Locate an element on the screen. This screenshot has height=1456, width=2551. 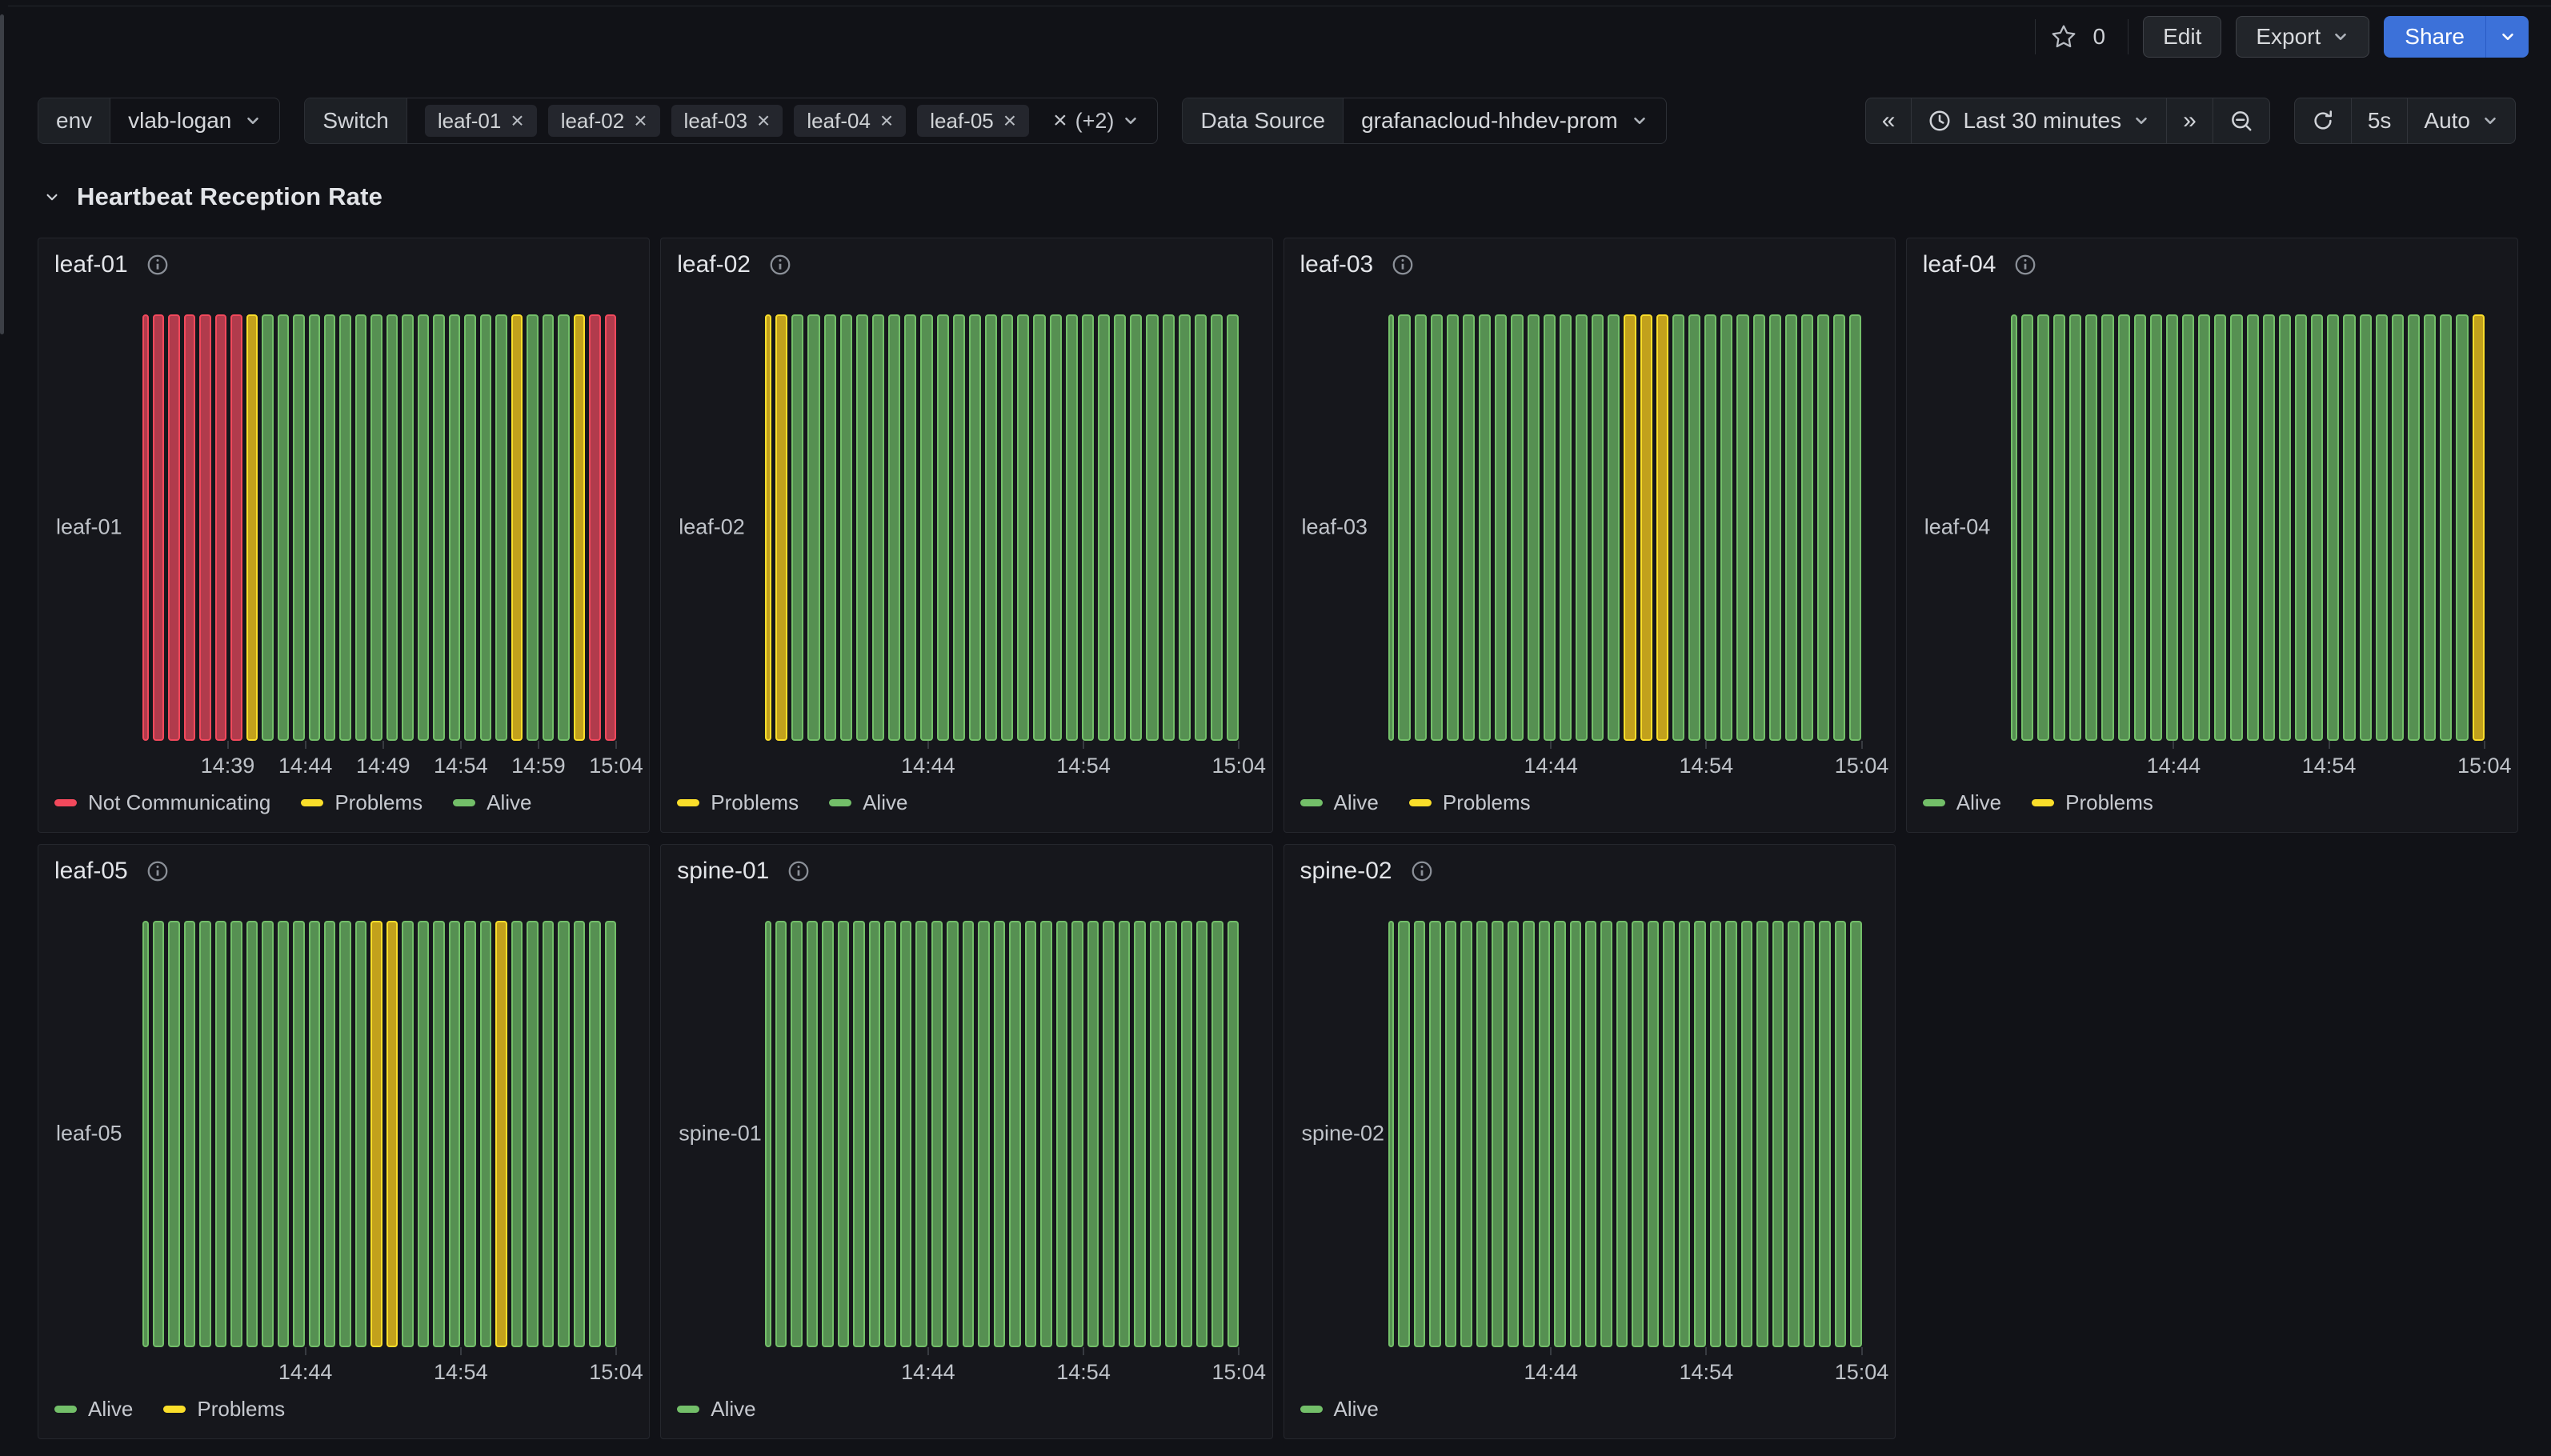
switch-more-dropdown: × (+2) is located at coordinates (1102, 120).